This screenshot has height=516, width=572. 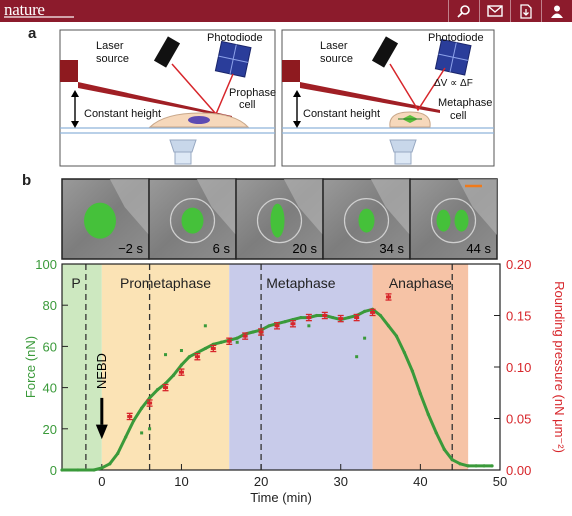 What do you see at coordinates (458, 116) in the screenshot?
I see `right-cell-label-2: cell` at bounding box center [458, 116].